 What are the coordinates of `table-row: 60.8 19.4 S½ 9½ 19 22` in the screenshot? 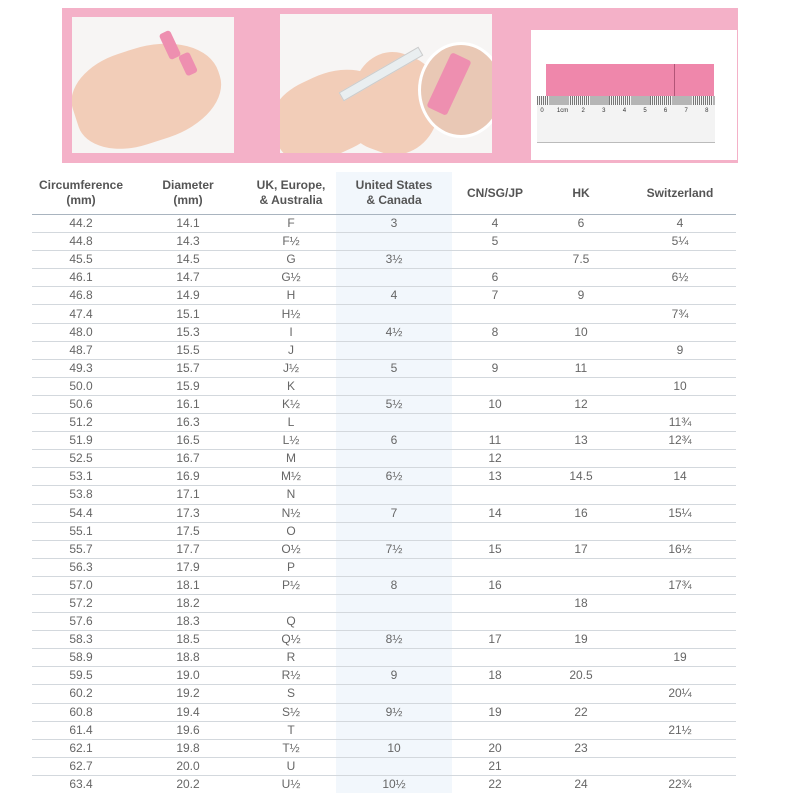 It's located at (384, 712).